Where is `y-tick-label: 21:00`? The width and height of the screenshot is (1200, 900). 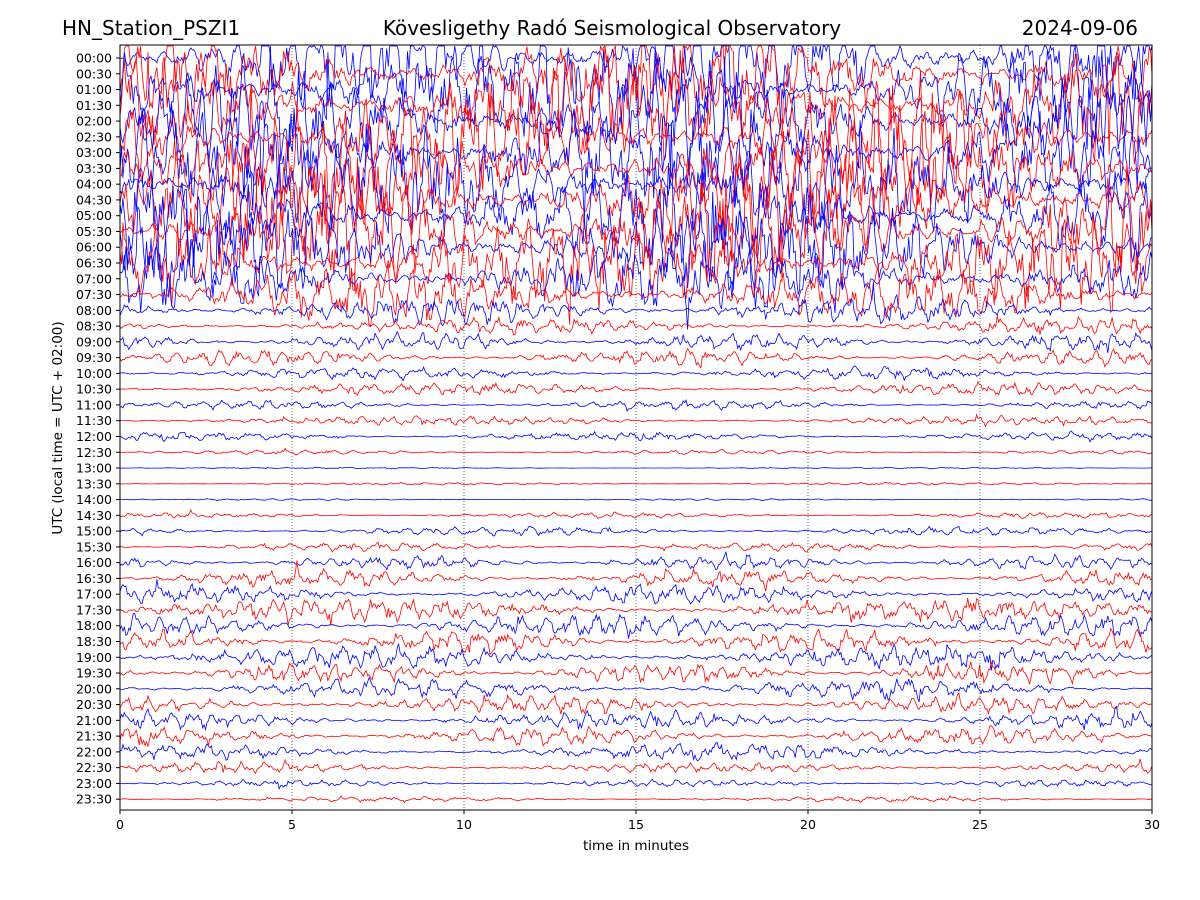 y-tick-label: 21:00 is located at coordinates (94, 720).